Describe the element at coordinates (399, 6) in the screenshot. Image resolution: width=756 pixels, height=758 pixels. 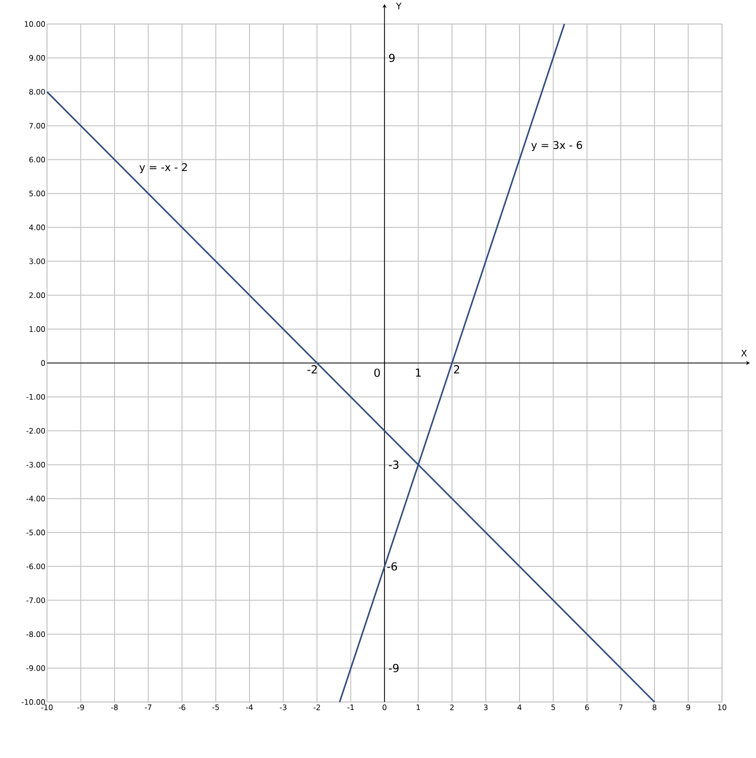
I see `y-axis-title: Y` at that location.